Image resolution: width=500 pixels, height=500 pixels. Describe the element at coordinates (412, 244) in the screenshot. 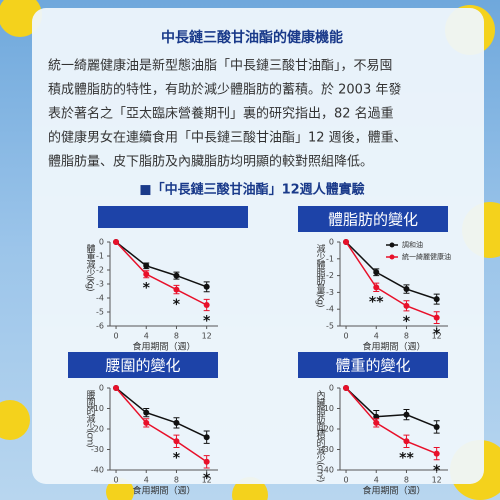

I see `legend-label: 調和油` at that location.